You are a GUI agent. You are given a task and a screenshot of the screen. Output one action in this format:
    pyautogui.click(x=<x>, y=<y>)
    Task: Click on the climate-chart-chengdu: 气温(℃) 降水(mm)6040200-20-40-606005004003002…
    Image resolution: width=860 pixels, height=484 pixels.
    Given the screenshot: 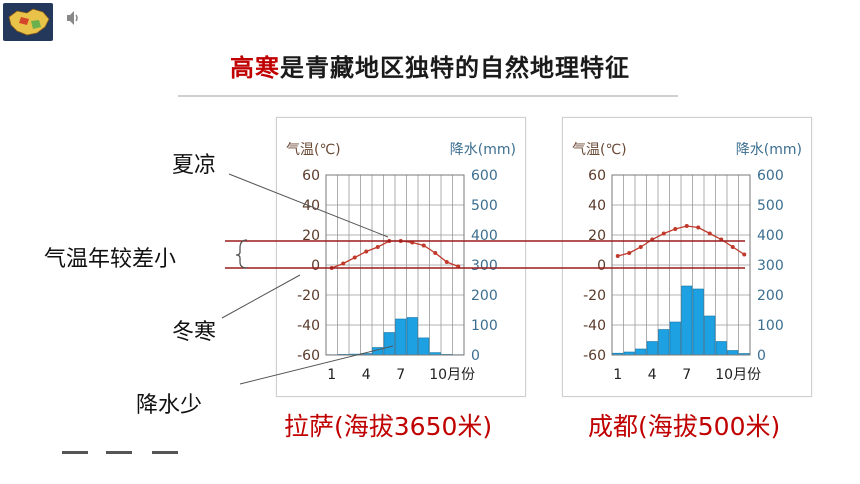 What is the action you would take?
    pyautogui.click(x=687, y=262)
    